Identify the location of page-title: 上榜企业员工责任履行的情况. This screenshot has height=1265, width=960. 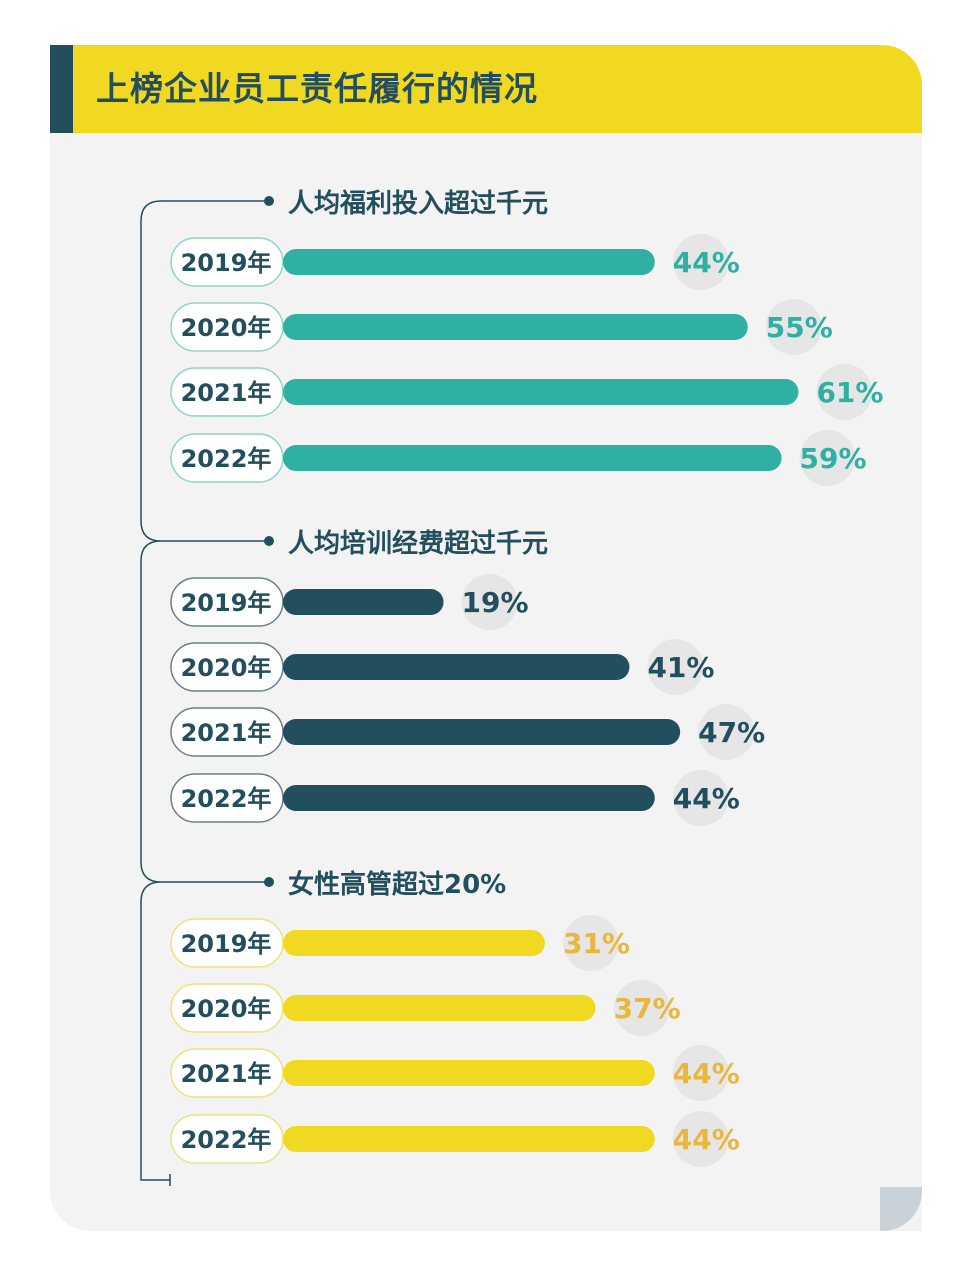
(317, 88).